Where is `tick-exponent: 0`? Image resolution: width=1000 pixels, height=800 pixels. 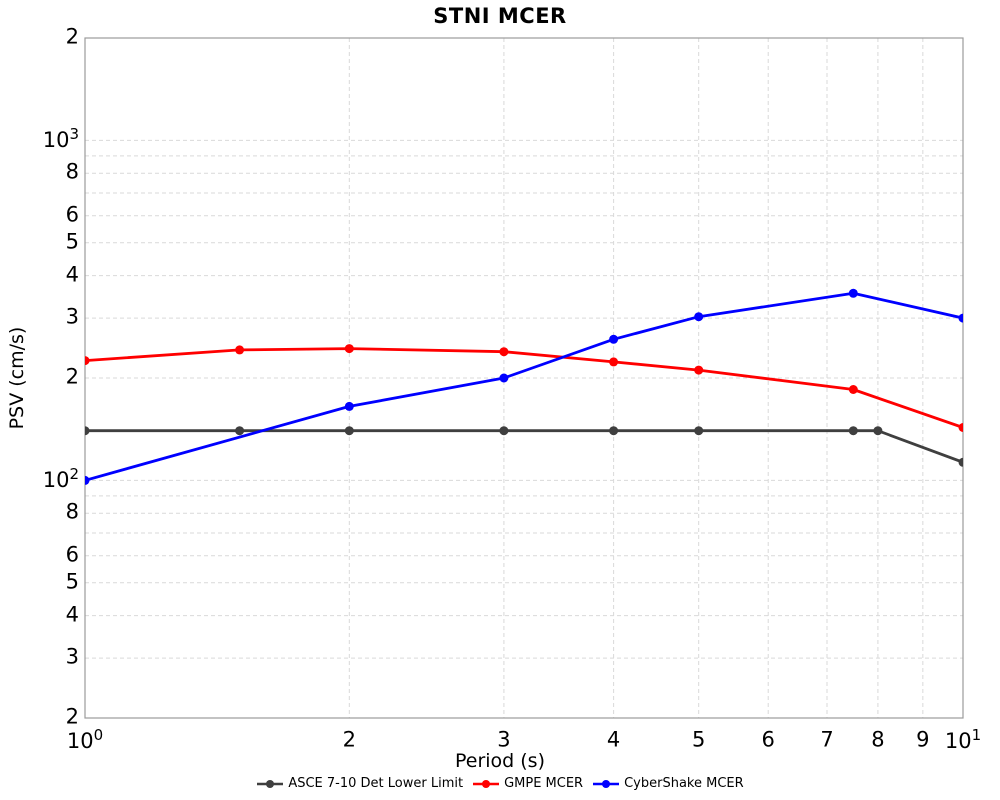
tick-exponent: 0 is located at coordinates (98, 735).